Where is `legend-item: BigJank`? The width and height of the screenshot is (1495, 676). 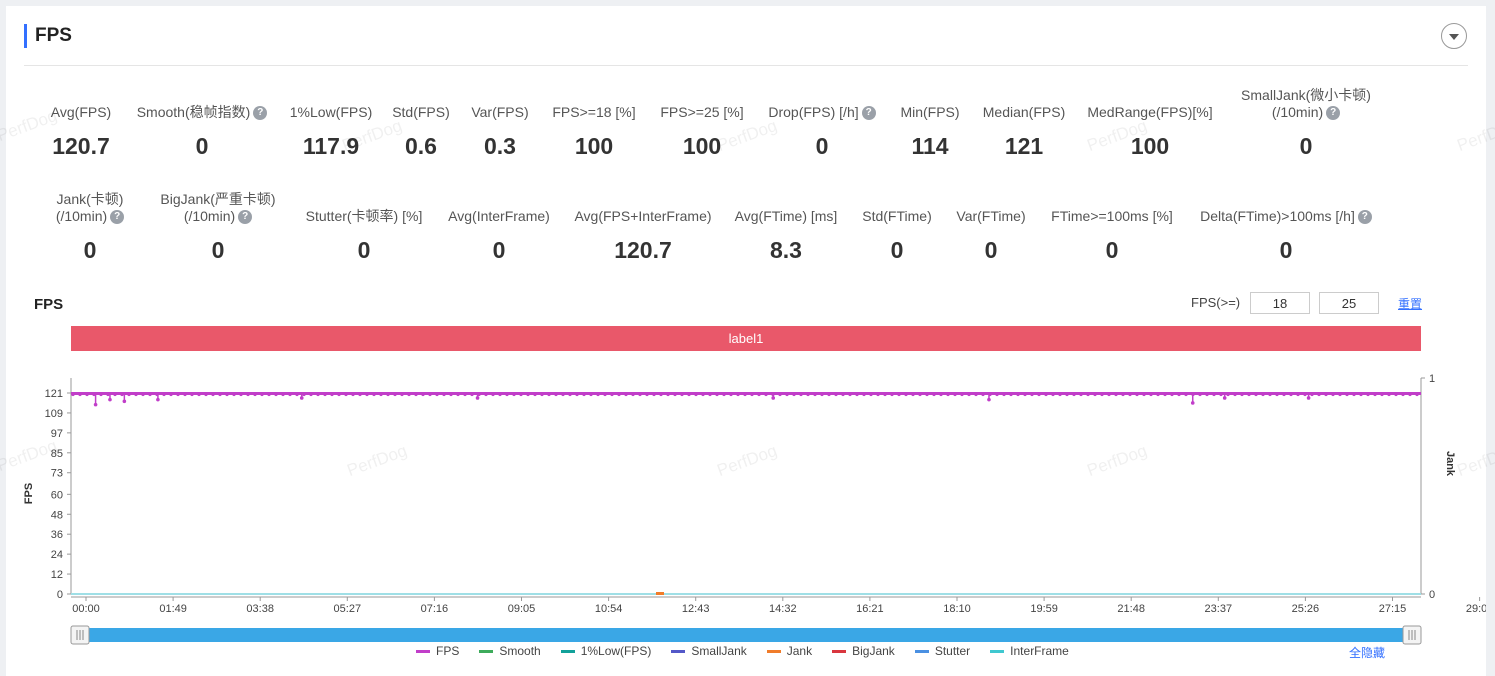 legend-item: BigJank is located at coordinates (863, 651).